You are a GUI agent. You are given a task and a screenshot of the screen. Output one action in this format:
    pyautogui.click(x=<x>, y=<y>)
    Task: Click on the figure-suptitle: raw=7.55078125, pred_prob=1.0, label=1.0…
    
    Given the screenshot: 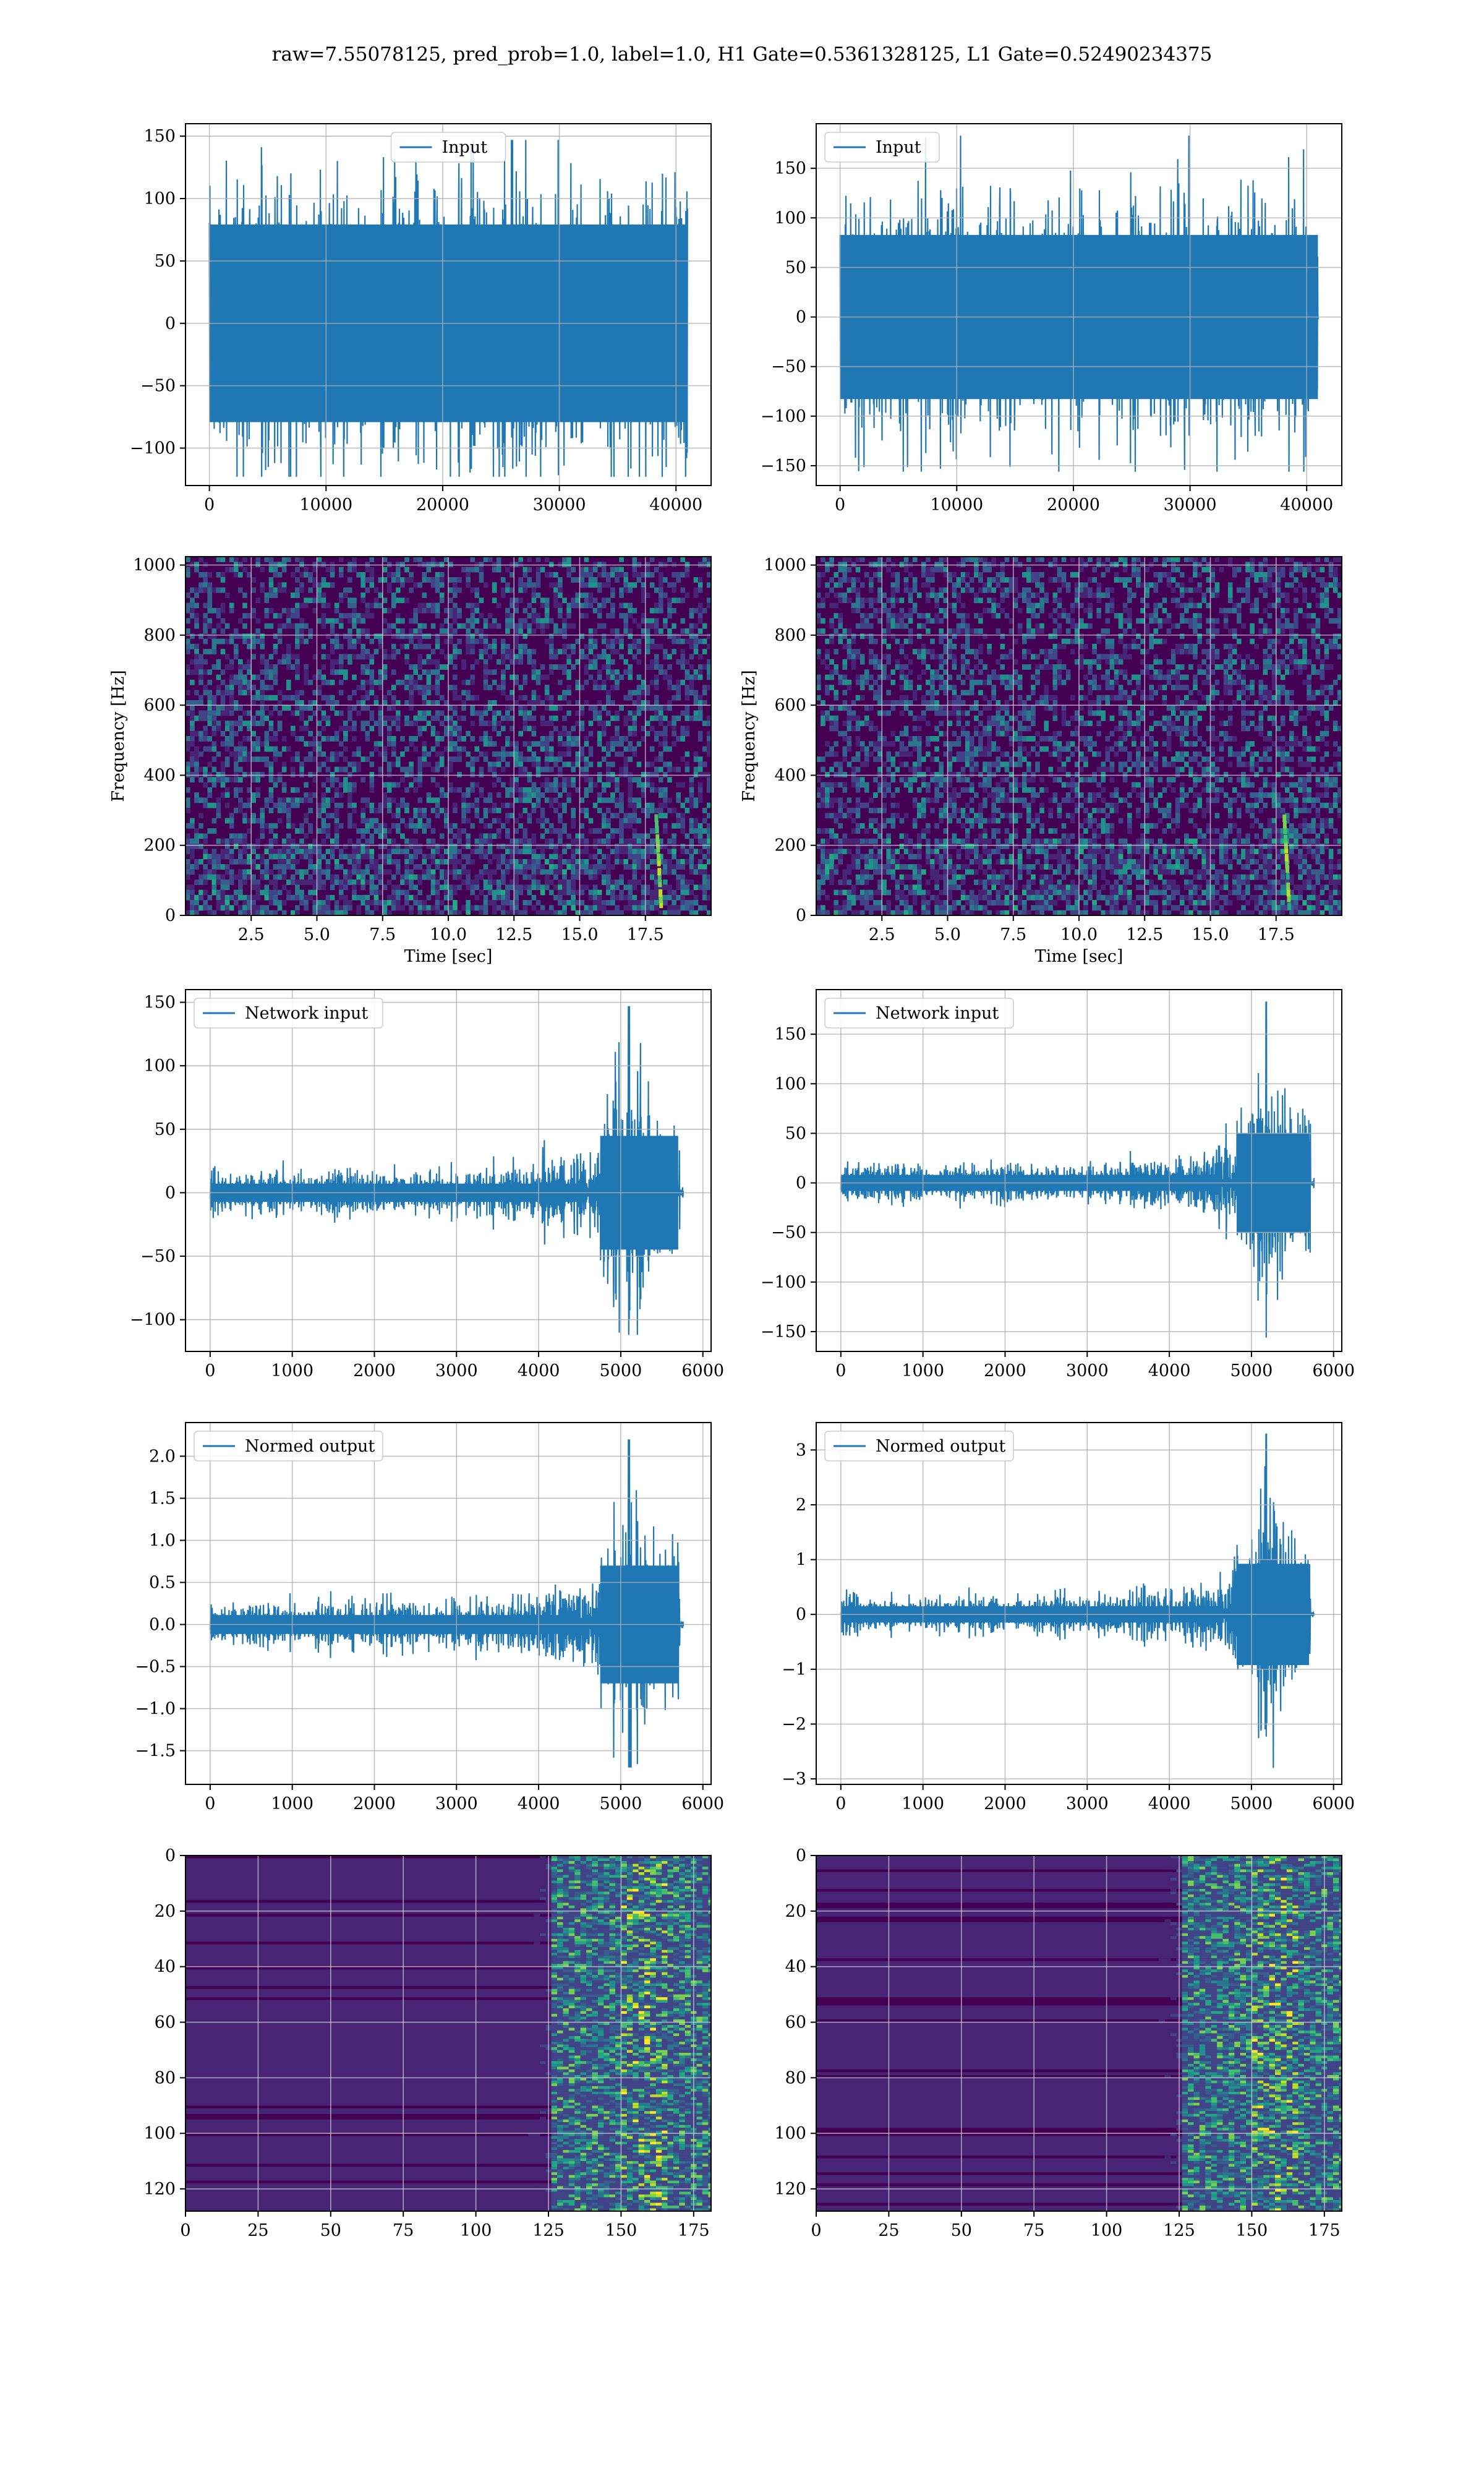 What is the action you would take?
    pyautogui.click(x=742, y=54)
    